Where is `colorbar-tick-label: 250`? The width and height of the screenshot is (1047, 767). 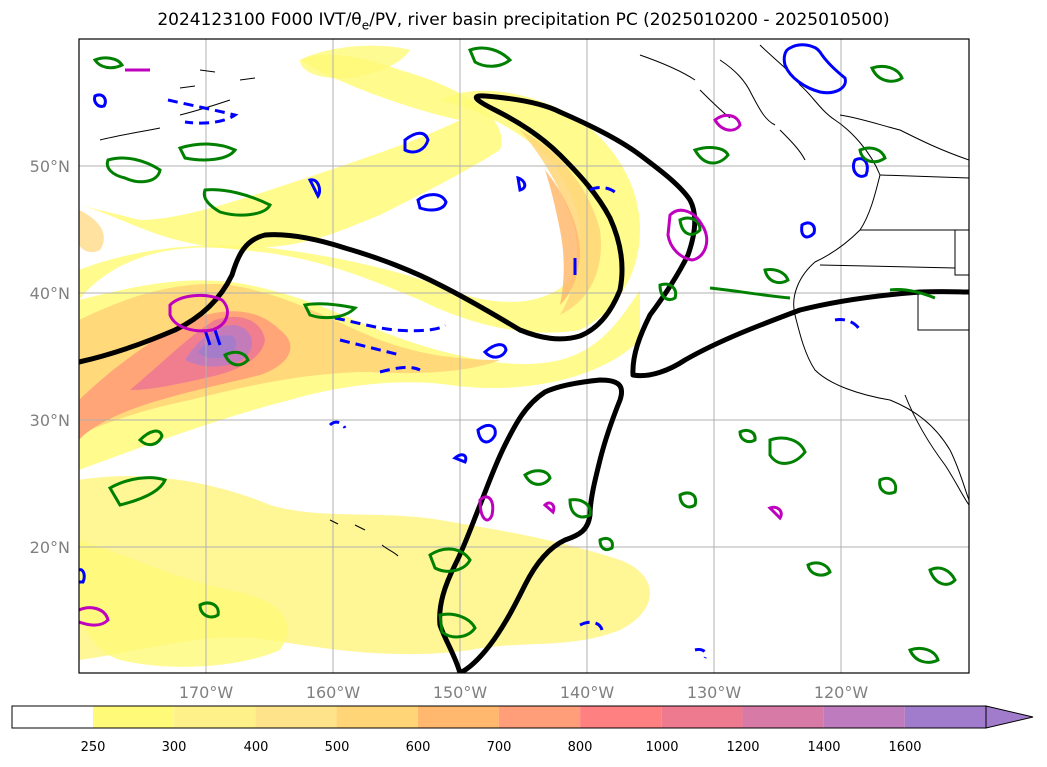
colorbar-tick-label: 250 is located at coordinates (93, 747).